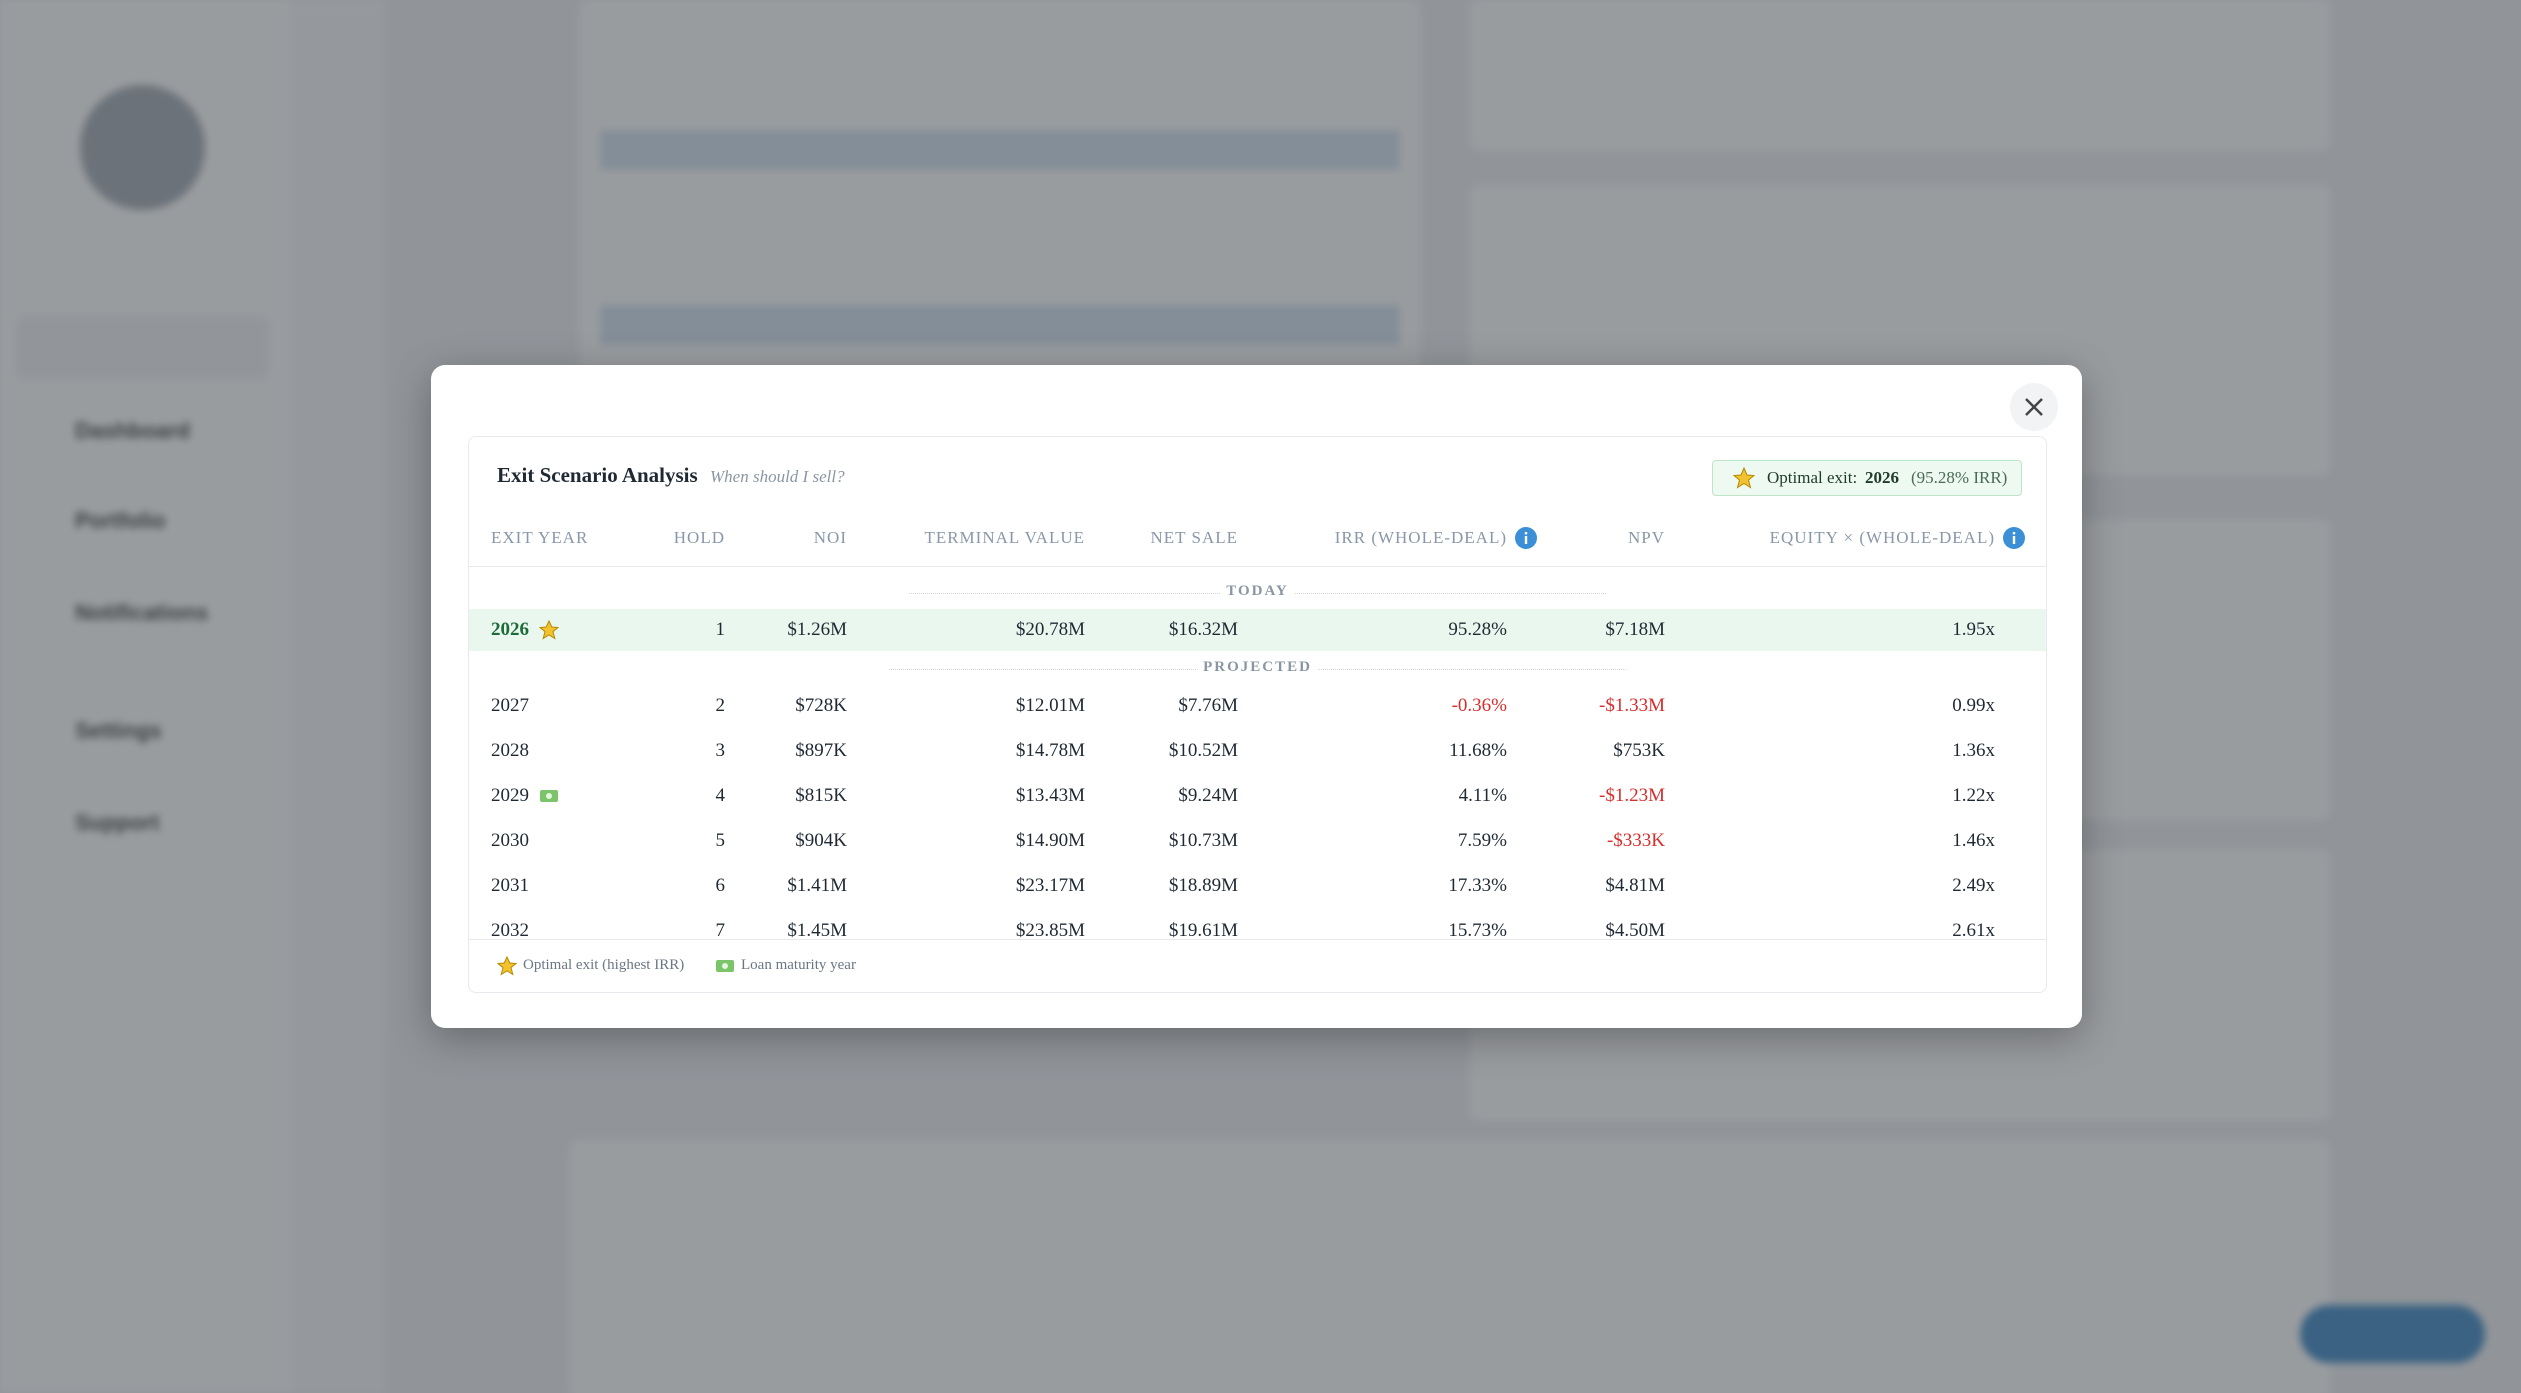 This screenshot has height=1393, width=2521. Describe the element at coordinates (1203, 750) in the screenshot. I see `cell: $10.52M` at that location.